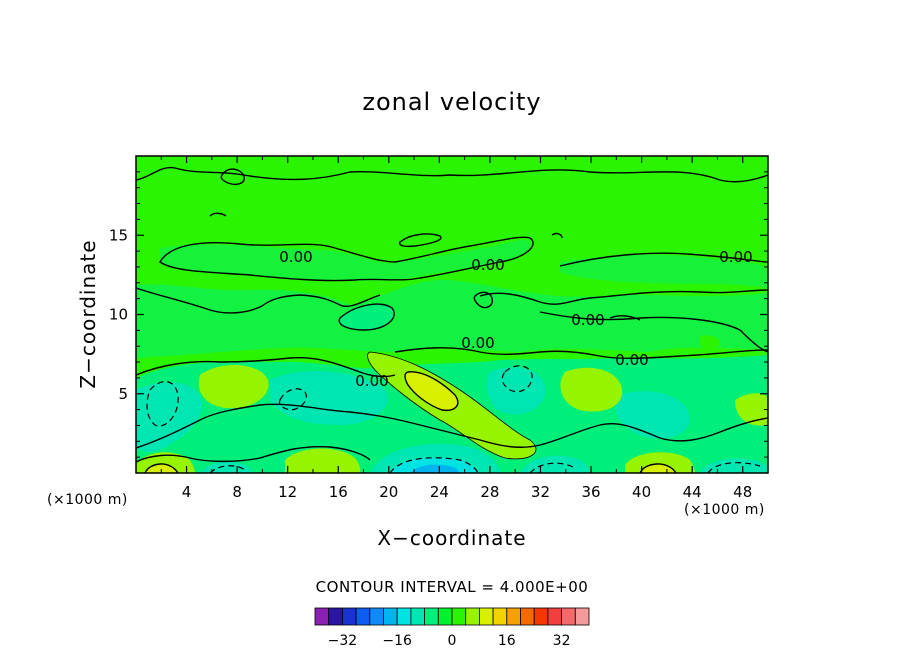 This screenshot has height=654, width=904. What do you see at coordinates (237, 492) in the screenshot?
I see `x-tick-label: 8` at bounding box center [237, 492].